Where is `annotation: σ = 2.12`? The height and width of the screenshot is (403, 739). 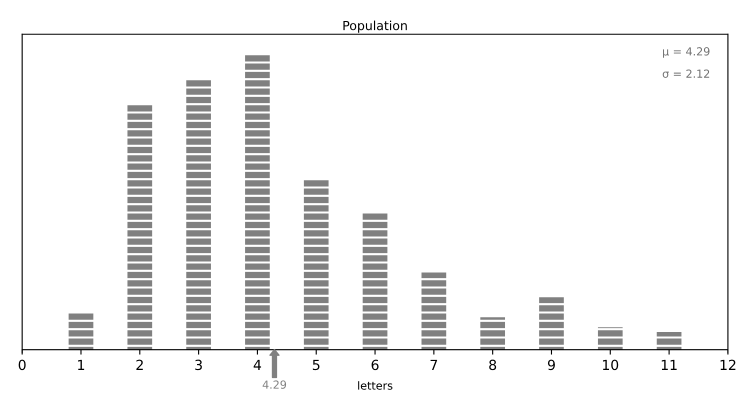 annotation: σ = 2.12 is located at coordinates (686, 73).